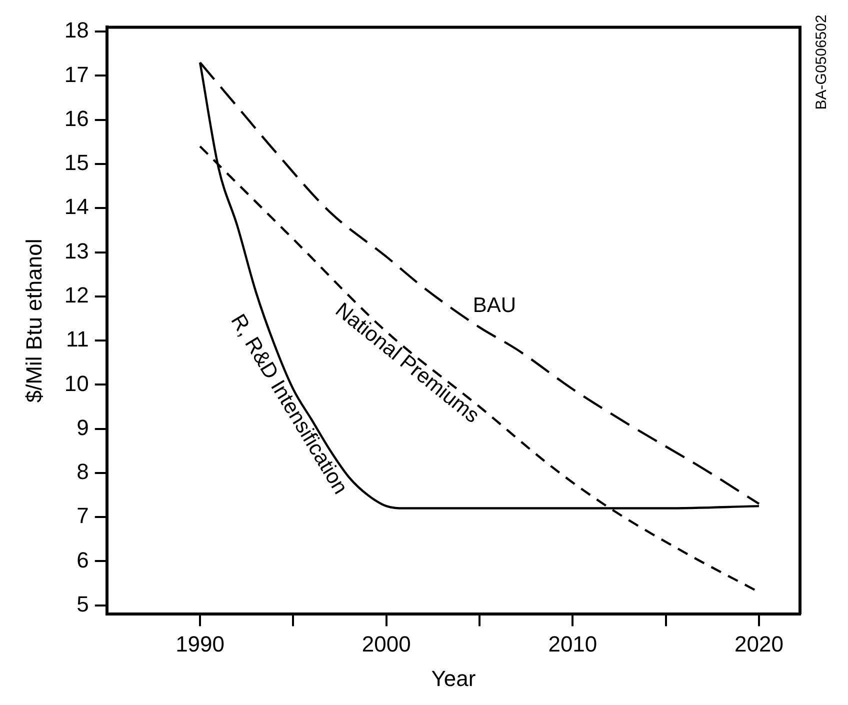  What do you see at coordinates (76, 295) in the screenshot?
I see `y-tick-label: 12` at bounding box center [76, 295].